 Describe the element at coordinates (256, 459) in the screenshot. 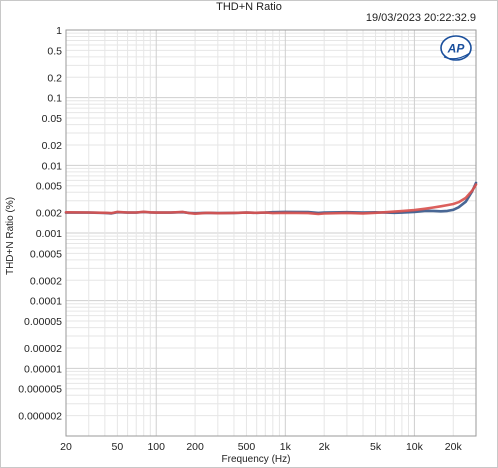

I see `x-axis-label: Frequency (Hz)` at that location.